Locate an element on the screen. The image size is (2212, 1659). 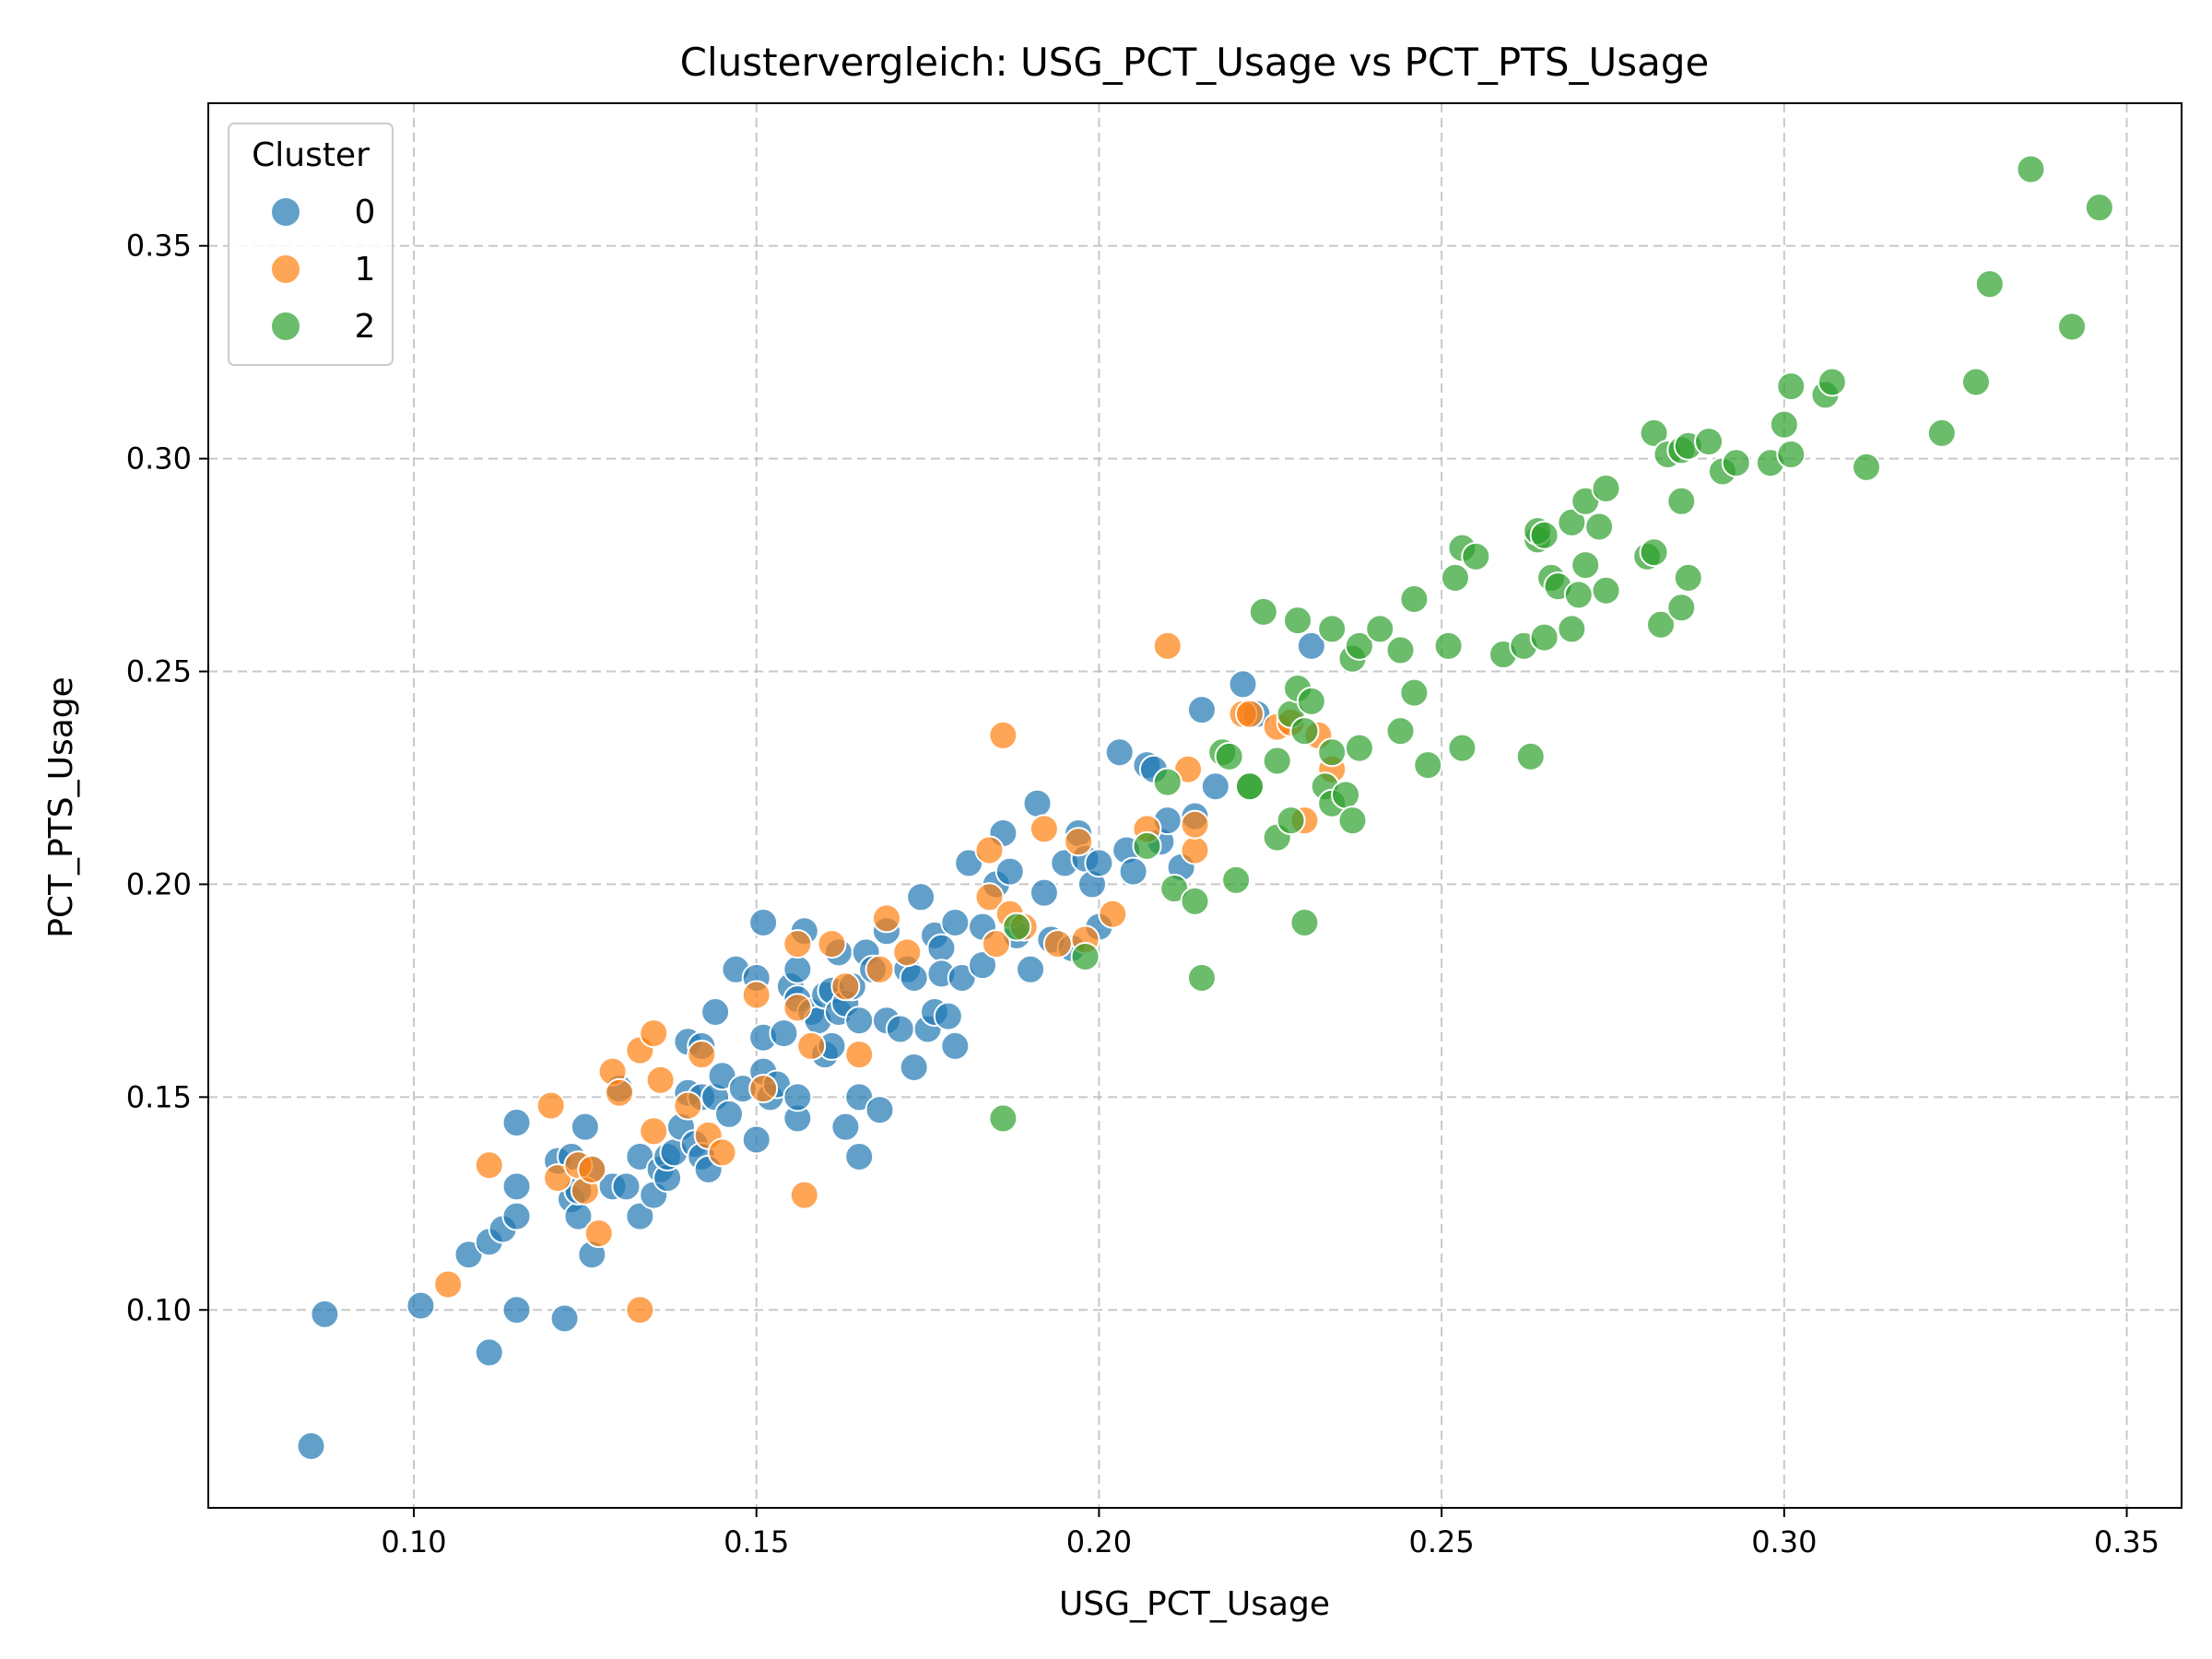
y-tick-label: 0.15 is located at coordinates (159, 1096).